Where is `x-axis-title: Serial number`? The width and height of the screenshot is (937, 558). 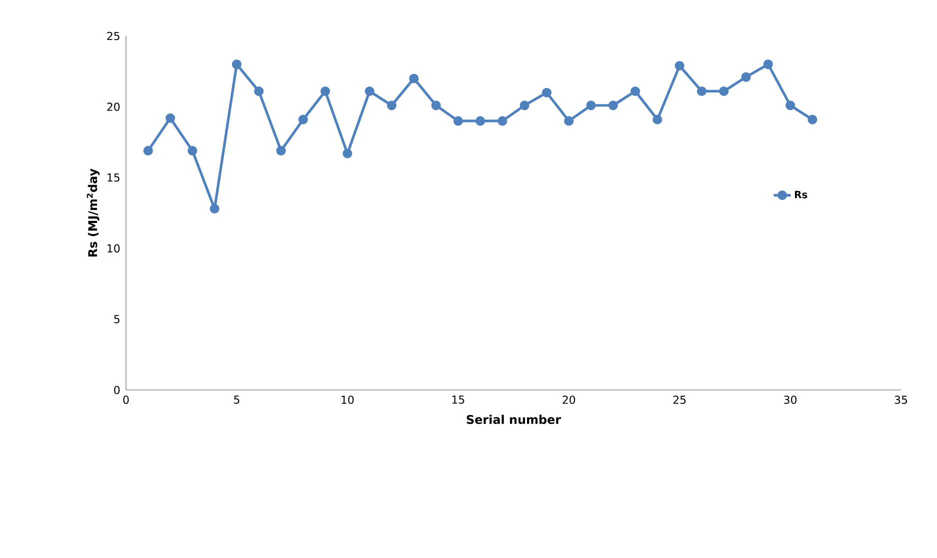 x-axis-title: Serial number is located at coordinates (514, 419).